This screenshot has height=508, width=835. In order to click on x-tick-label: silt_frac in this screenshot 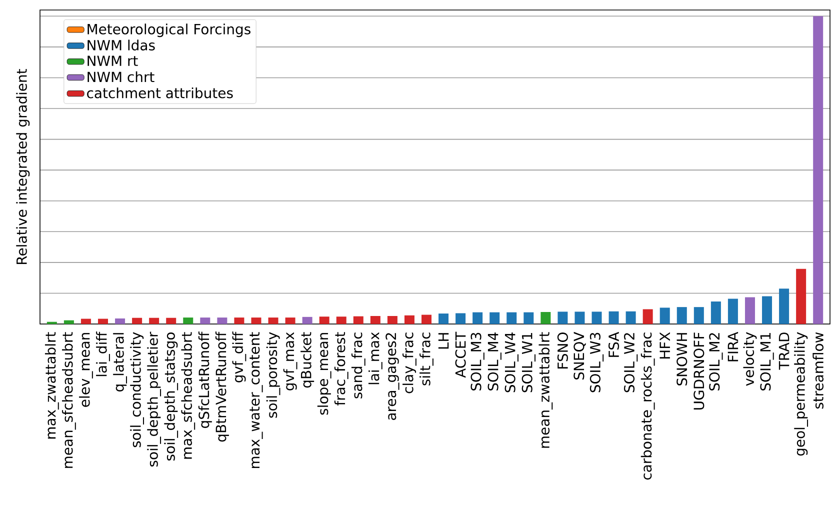, I will do `click(427, 359)`.